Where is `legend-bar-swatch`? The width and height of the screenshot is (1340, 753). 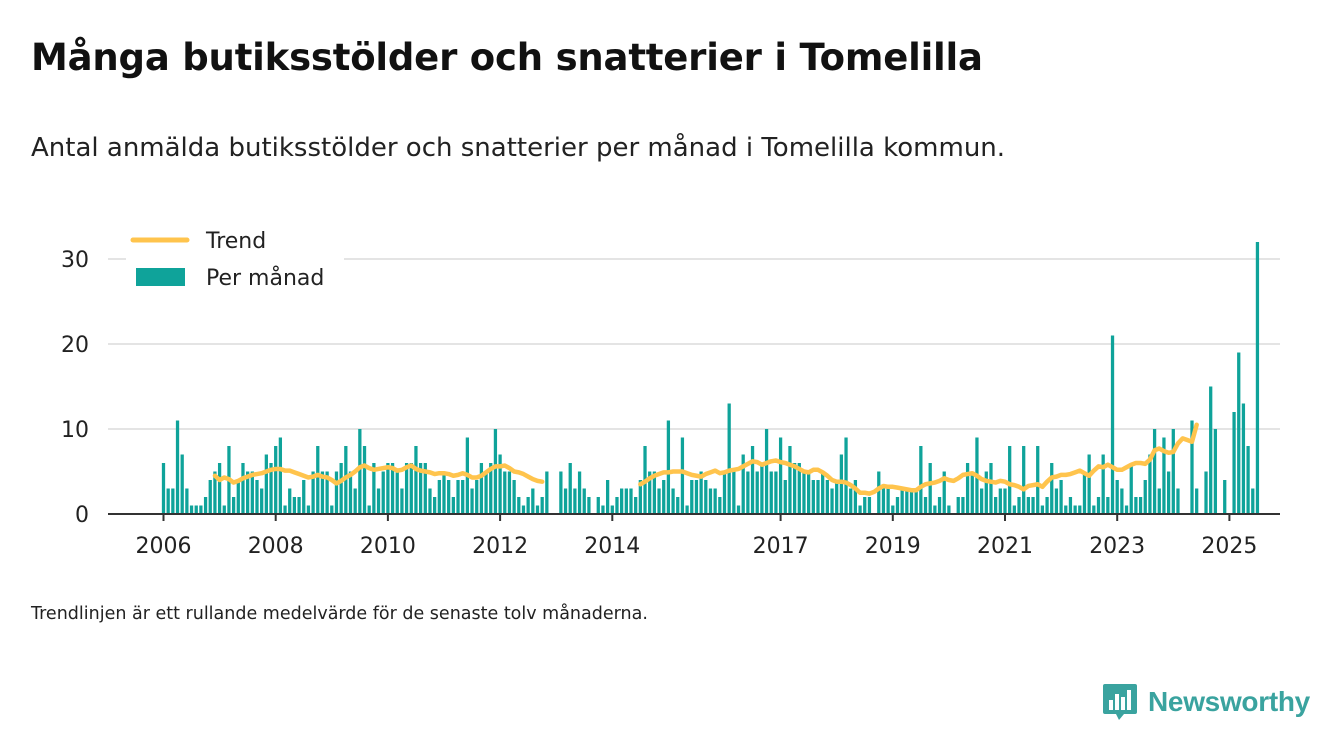 legend-bar-swatch is located at coordinates (160, 277).